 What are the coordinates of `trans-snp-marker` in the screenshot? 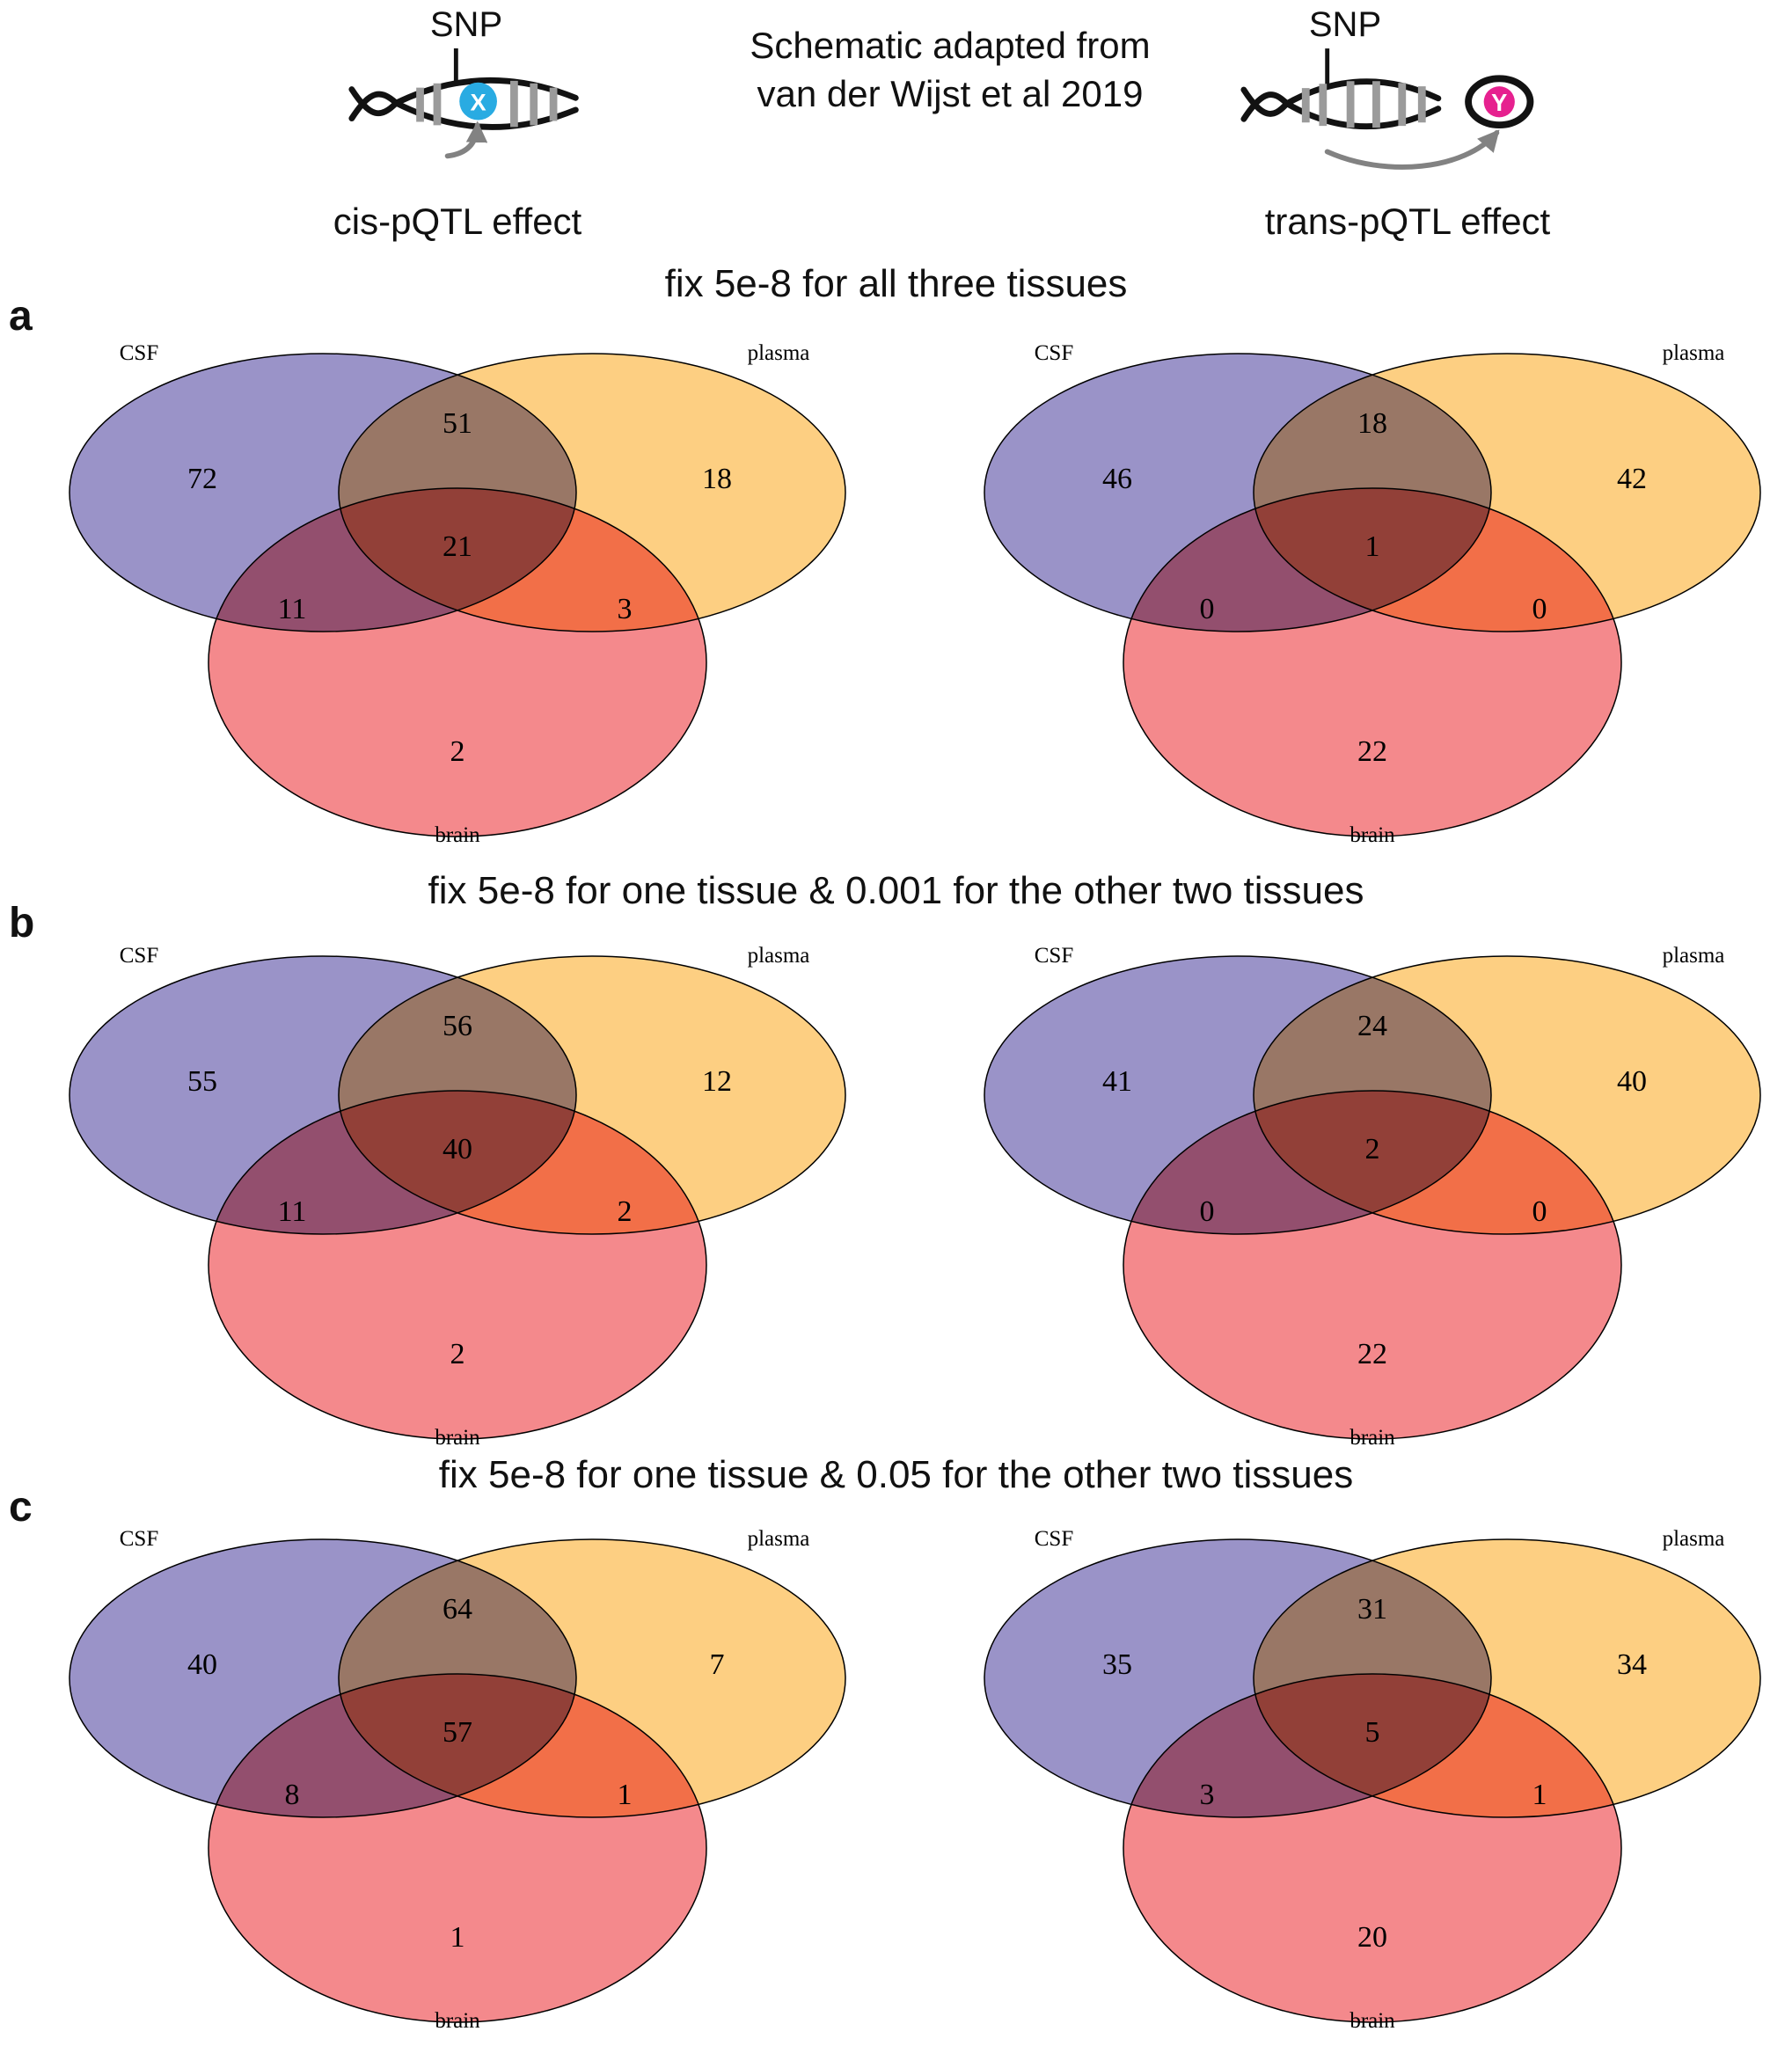 It's located at (1499, 102).